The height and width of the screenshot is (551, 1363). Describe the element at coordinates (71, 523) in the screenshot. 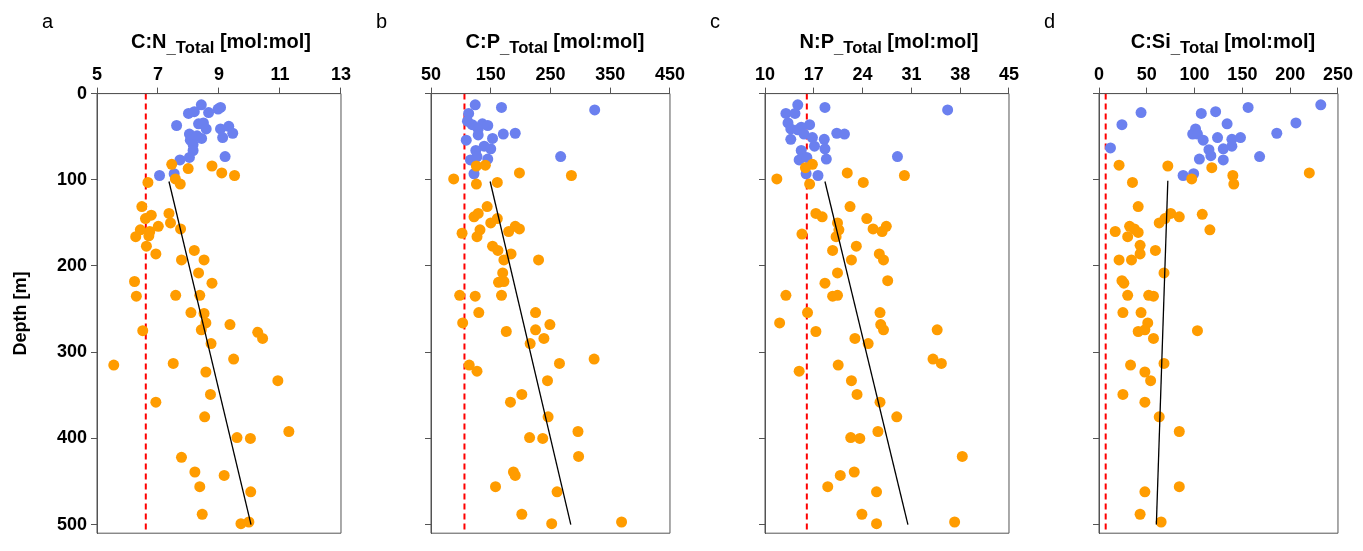

I see `y-tick-label: 500` at that location.